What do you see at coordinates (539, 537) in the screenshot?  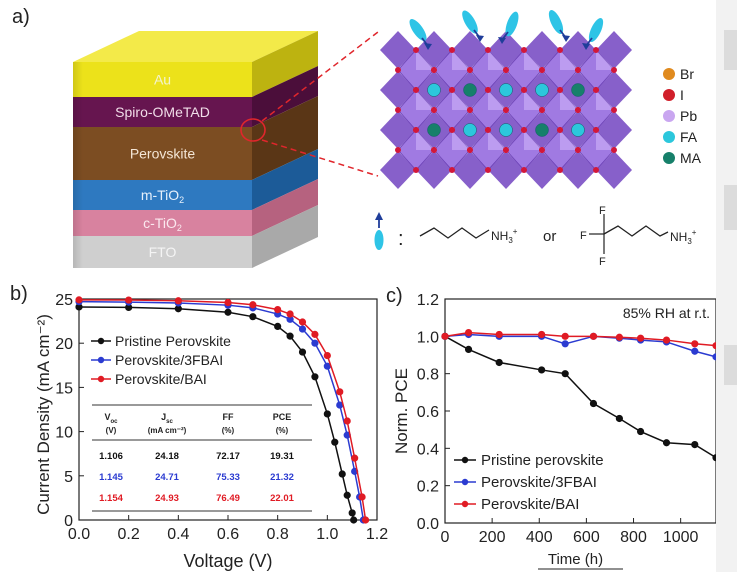 I see `stability-xtick-label: 400` at bounding box center [539, 537].